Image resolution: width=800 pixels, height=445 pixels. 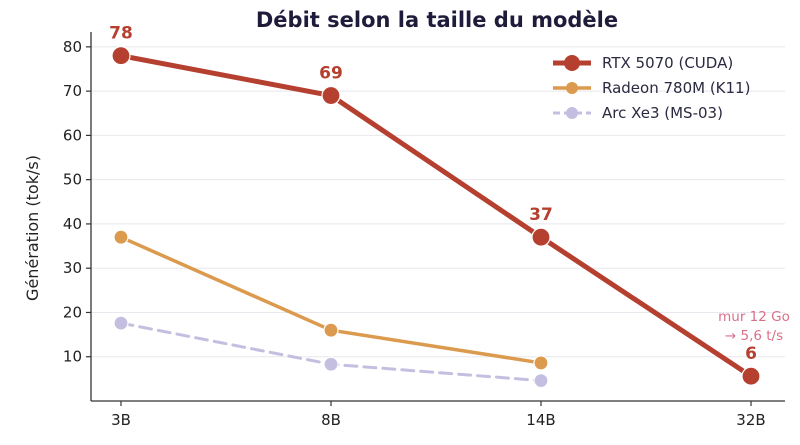 What do you see at coordinates (676, 88) in the screenshot?
I see `legend-label: Radeon 780M (K11)` at bounding box center [676, 88].